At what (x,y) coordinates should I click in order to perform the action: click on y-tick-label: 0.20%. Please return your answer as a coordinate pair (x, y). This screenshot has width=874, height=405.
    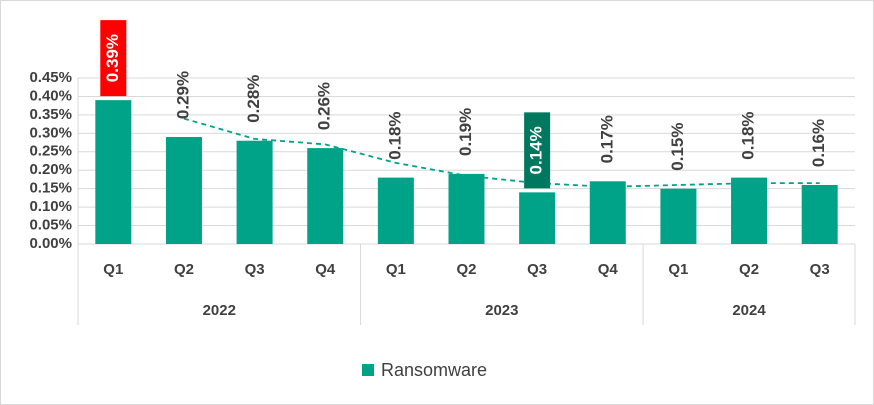
    Looking at the image, I should click on (50, 169).